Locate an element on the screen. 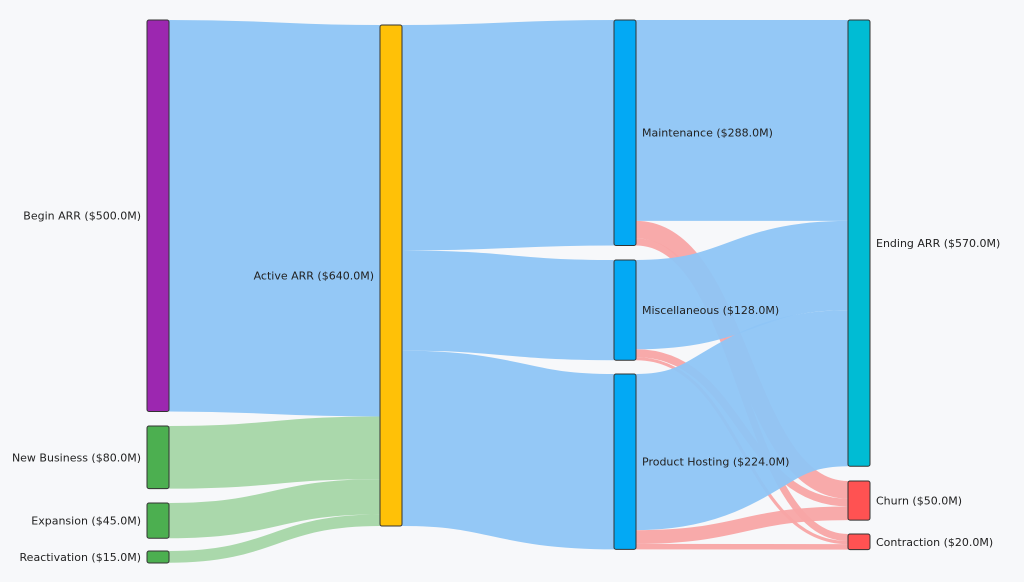 This screenshot has height=582, width=1024. label-reactivation: Reactivation ($15.0M) is located at coordinates (80, 557).